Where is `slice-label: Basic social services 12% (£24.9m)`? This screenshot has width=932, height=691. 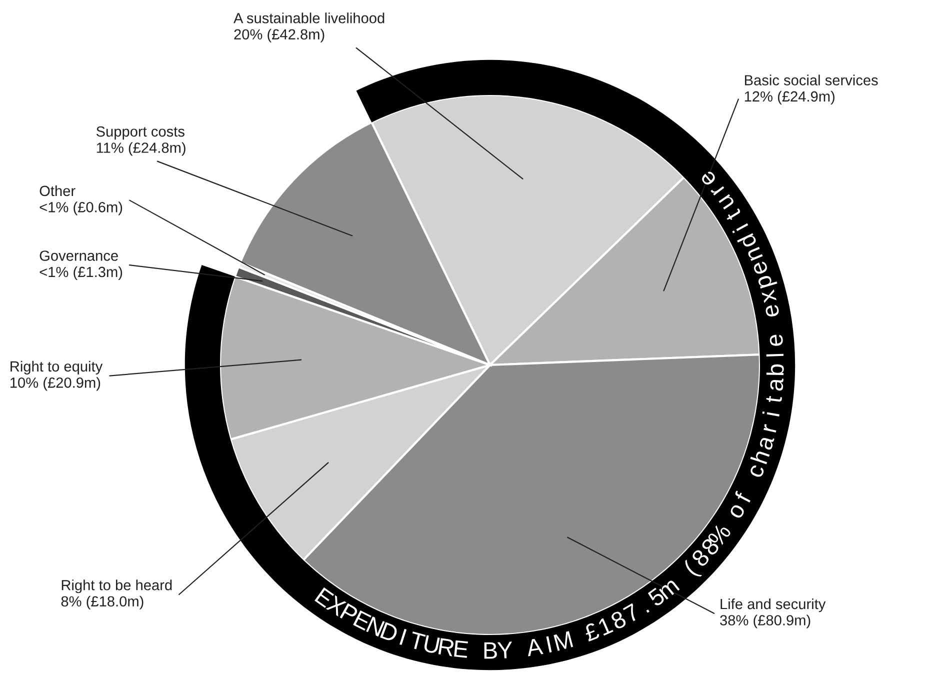
slice-label: Basic social services 12% (£24.9m) is located at coordinates (811, 89).